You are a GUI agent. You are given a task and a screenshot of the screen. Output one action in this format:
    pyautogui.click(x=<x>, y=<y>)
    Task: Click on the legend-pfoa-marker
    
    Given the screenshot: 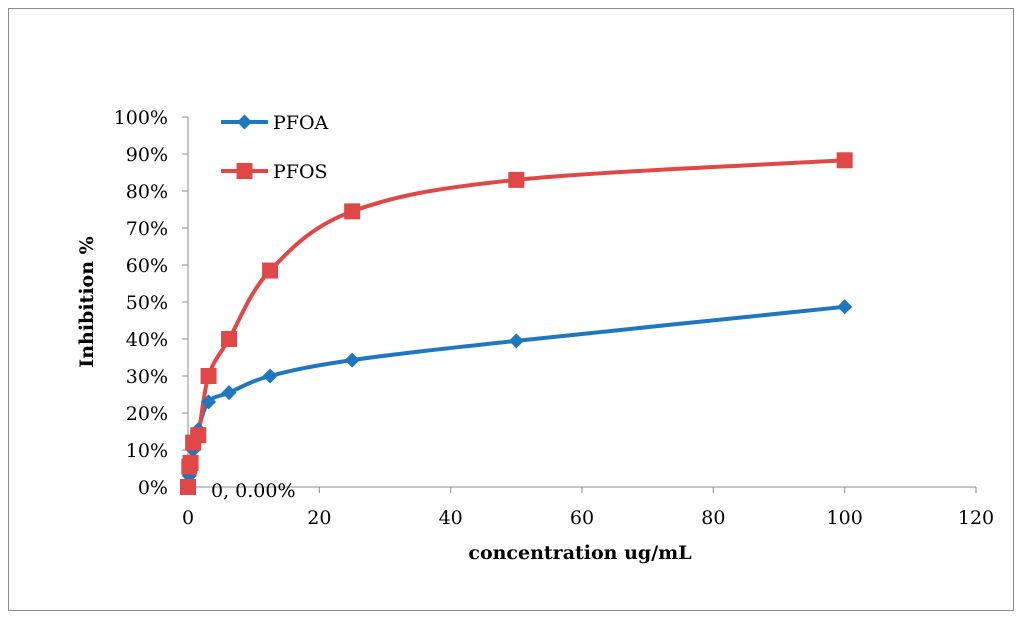 What is the action you would take?
    pyautogui.click(x=244, y=122)
    